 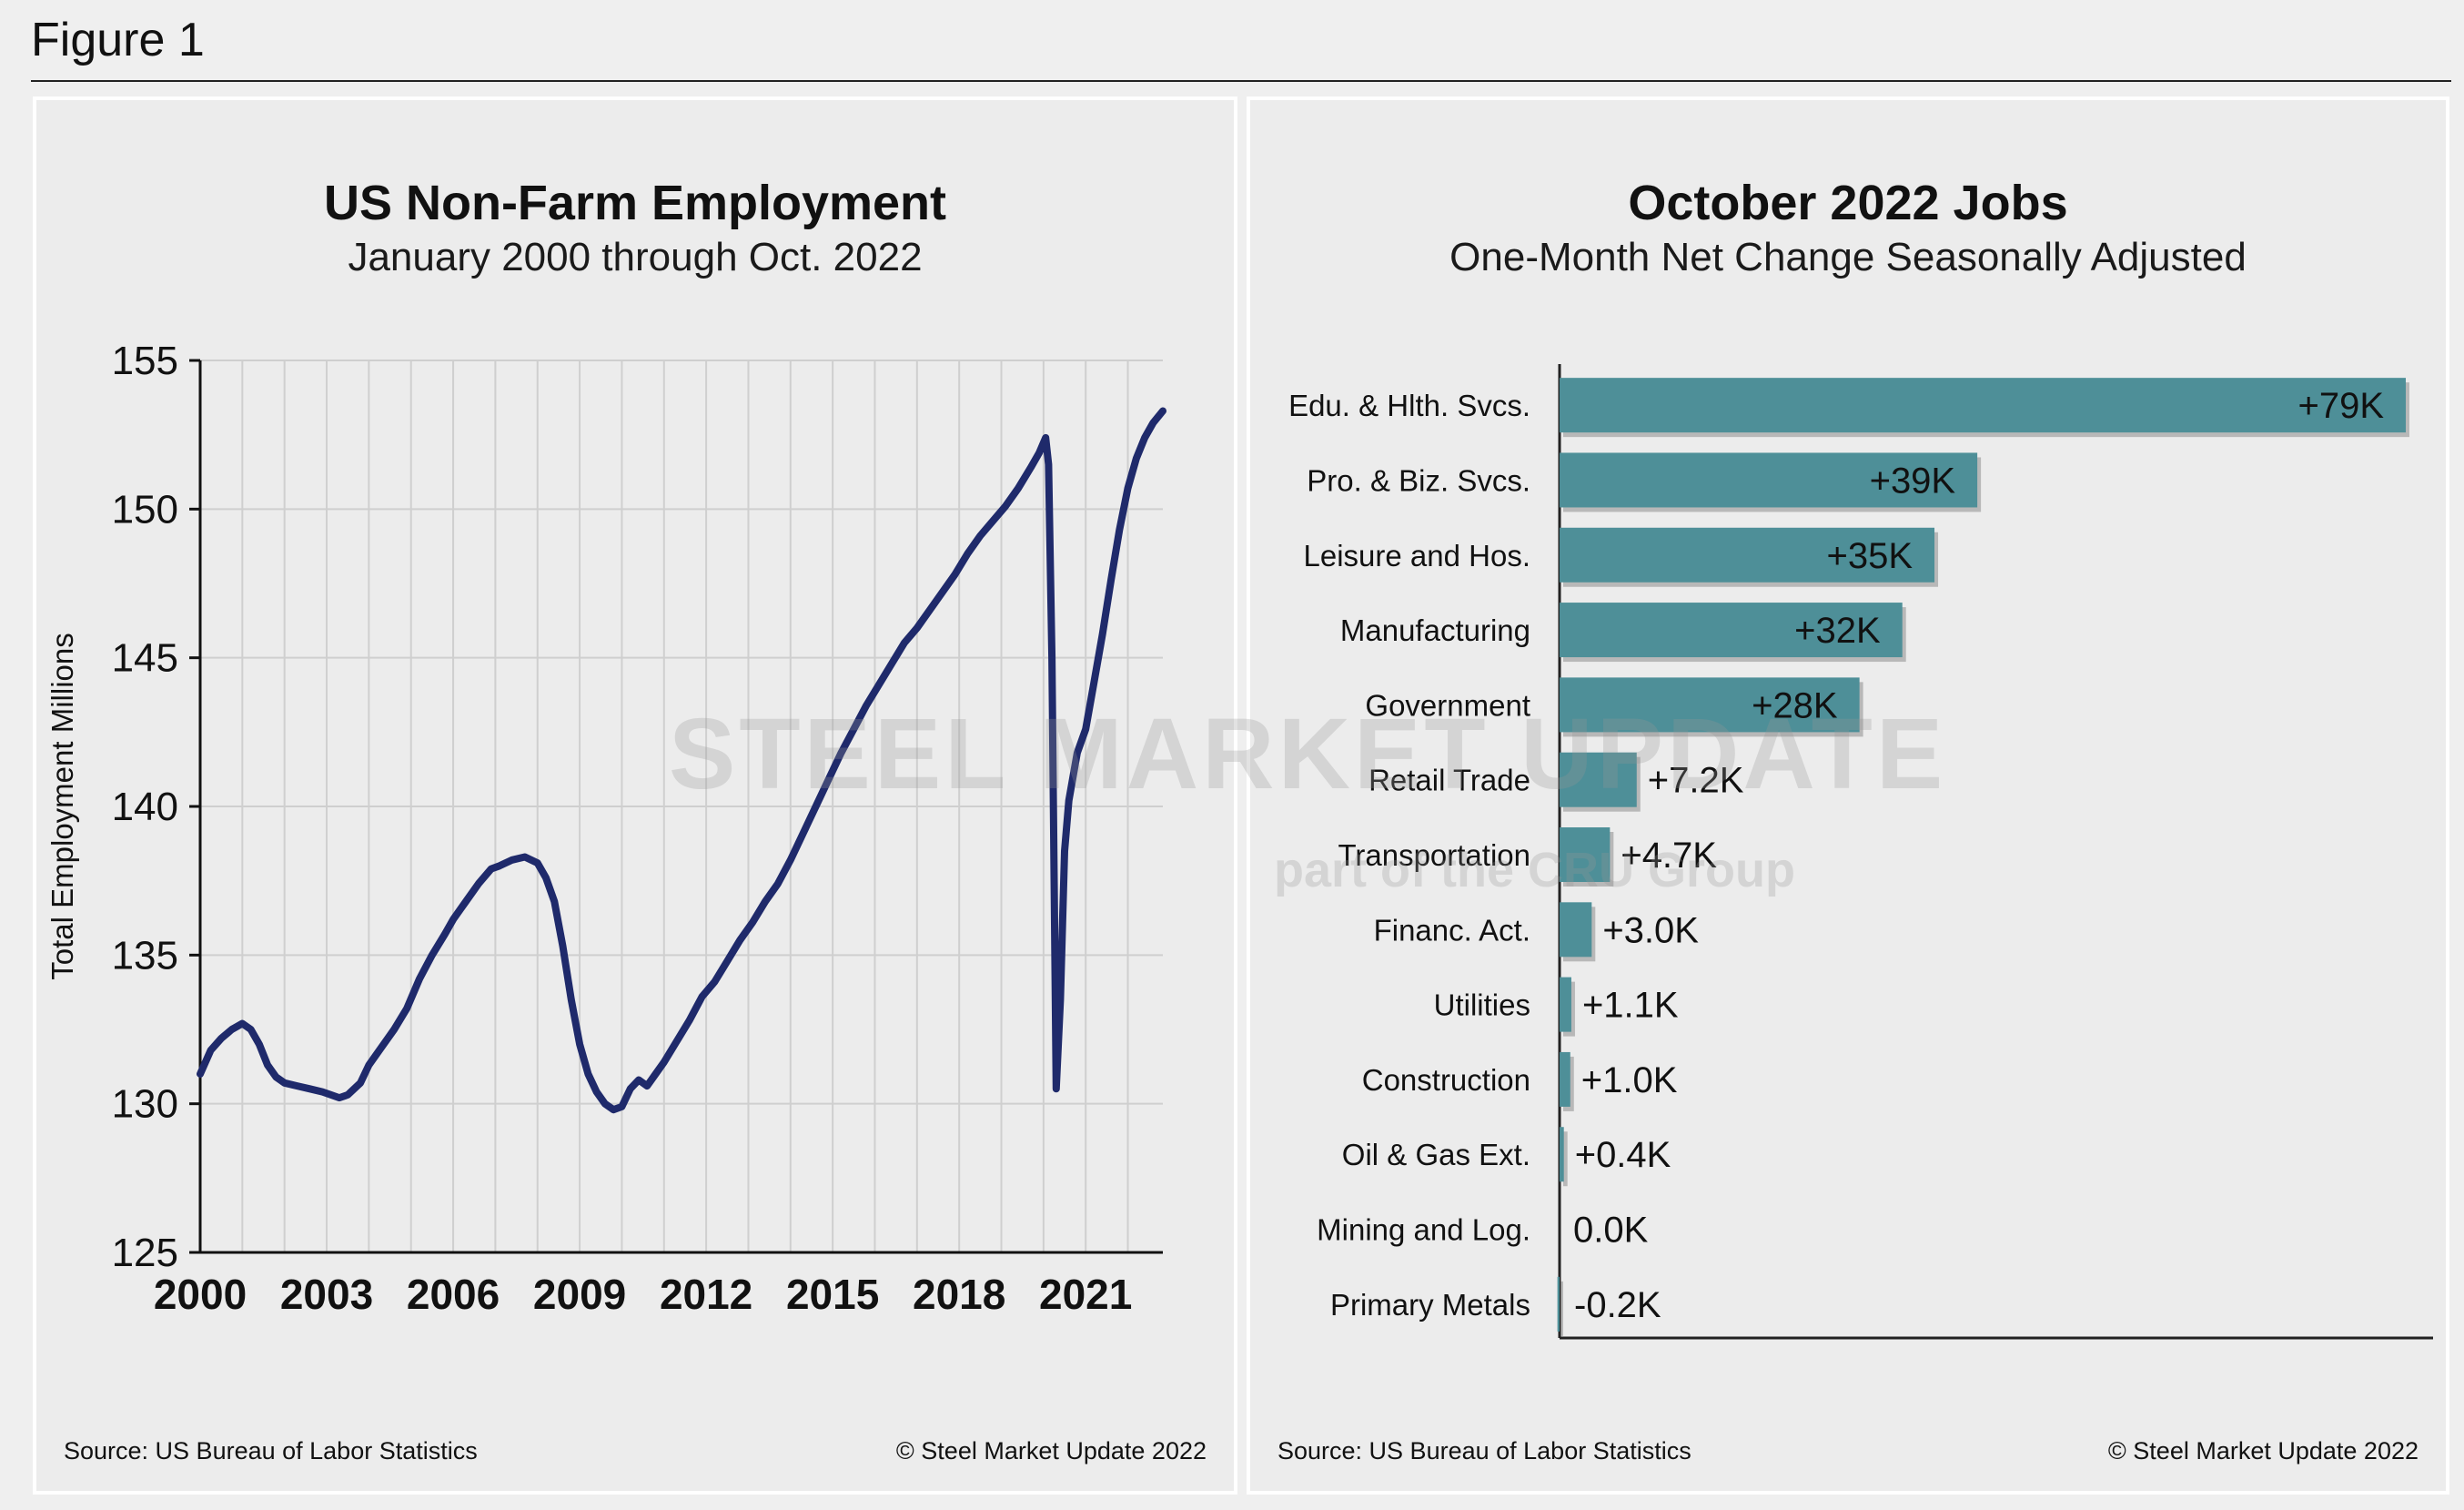 What do you see at coordinates (271, 1450) in the screenshot?
I see `employment-source: Source: US Bureau of Labor Statistics` at bounding box center [271, 1450].